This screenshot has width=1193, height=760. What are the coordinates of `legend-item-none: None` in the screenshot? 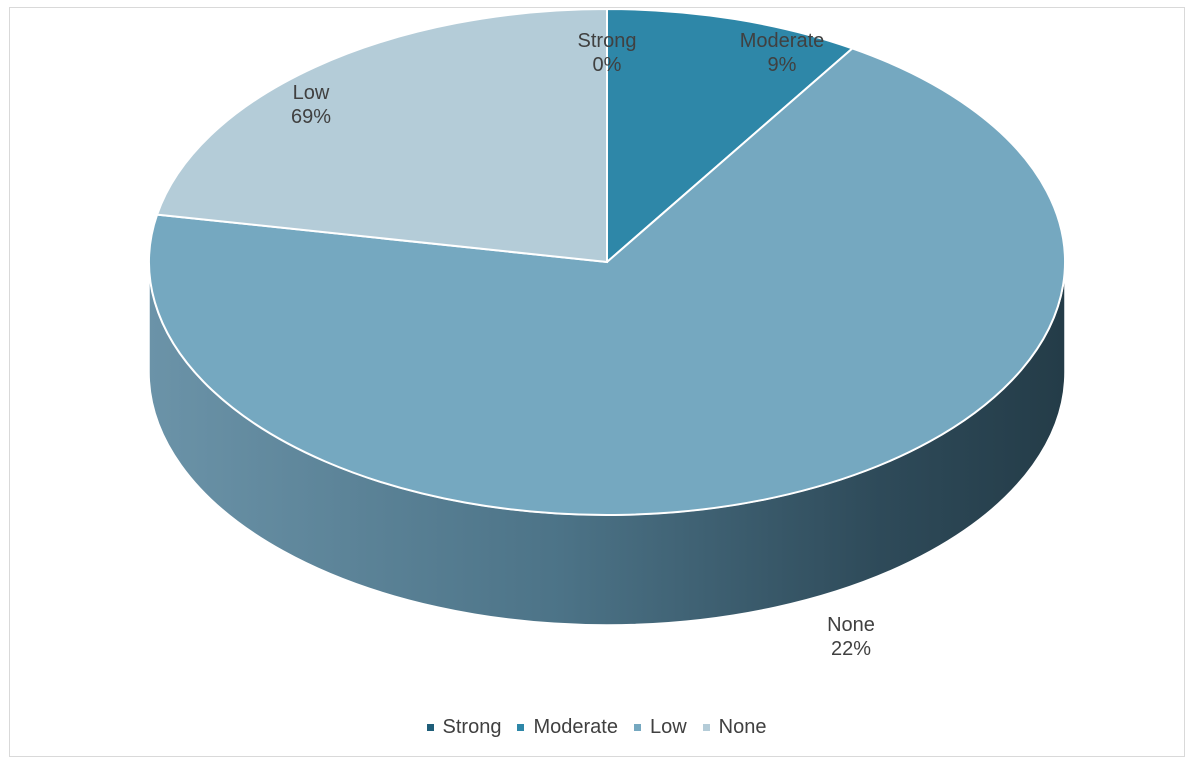 It's located at (734, 727).